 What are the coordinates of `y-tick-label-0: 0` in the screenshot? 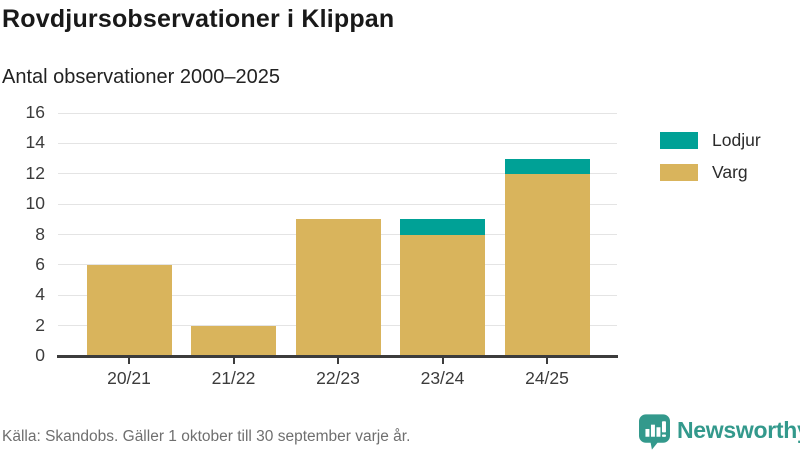 It's located at (40, 355).